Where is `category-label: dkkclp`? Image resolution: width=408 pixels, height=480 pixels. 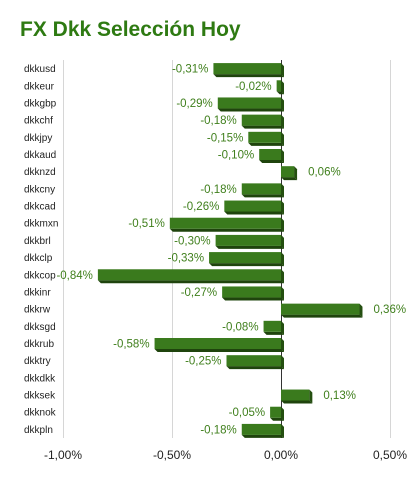
category-label: dkkclp is located at coordinates (38, 258).